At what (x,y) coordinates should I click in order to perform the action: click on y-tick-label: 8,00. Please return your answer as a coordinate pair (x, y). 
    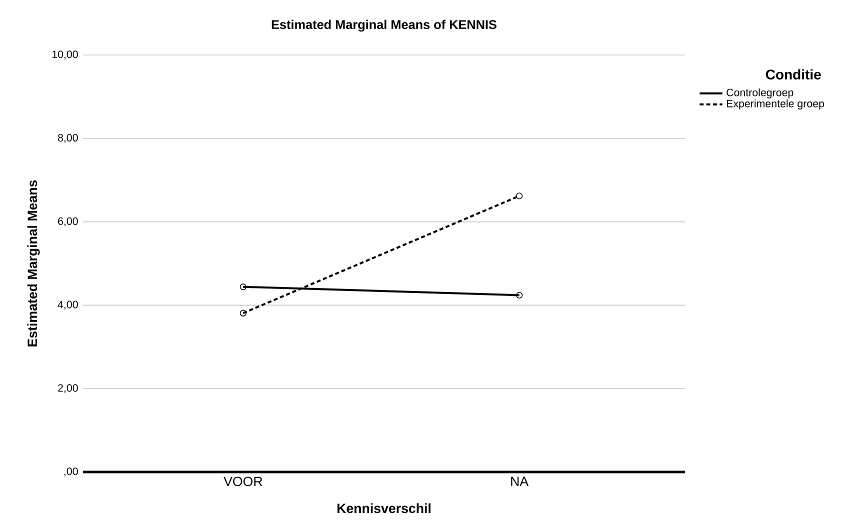
    Looking at the image, I should click on (68, 138).